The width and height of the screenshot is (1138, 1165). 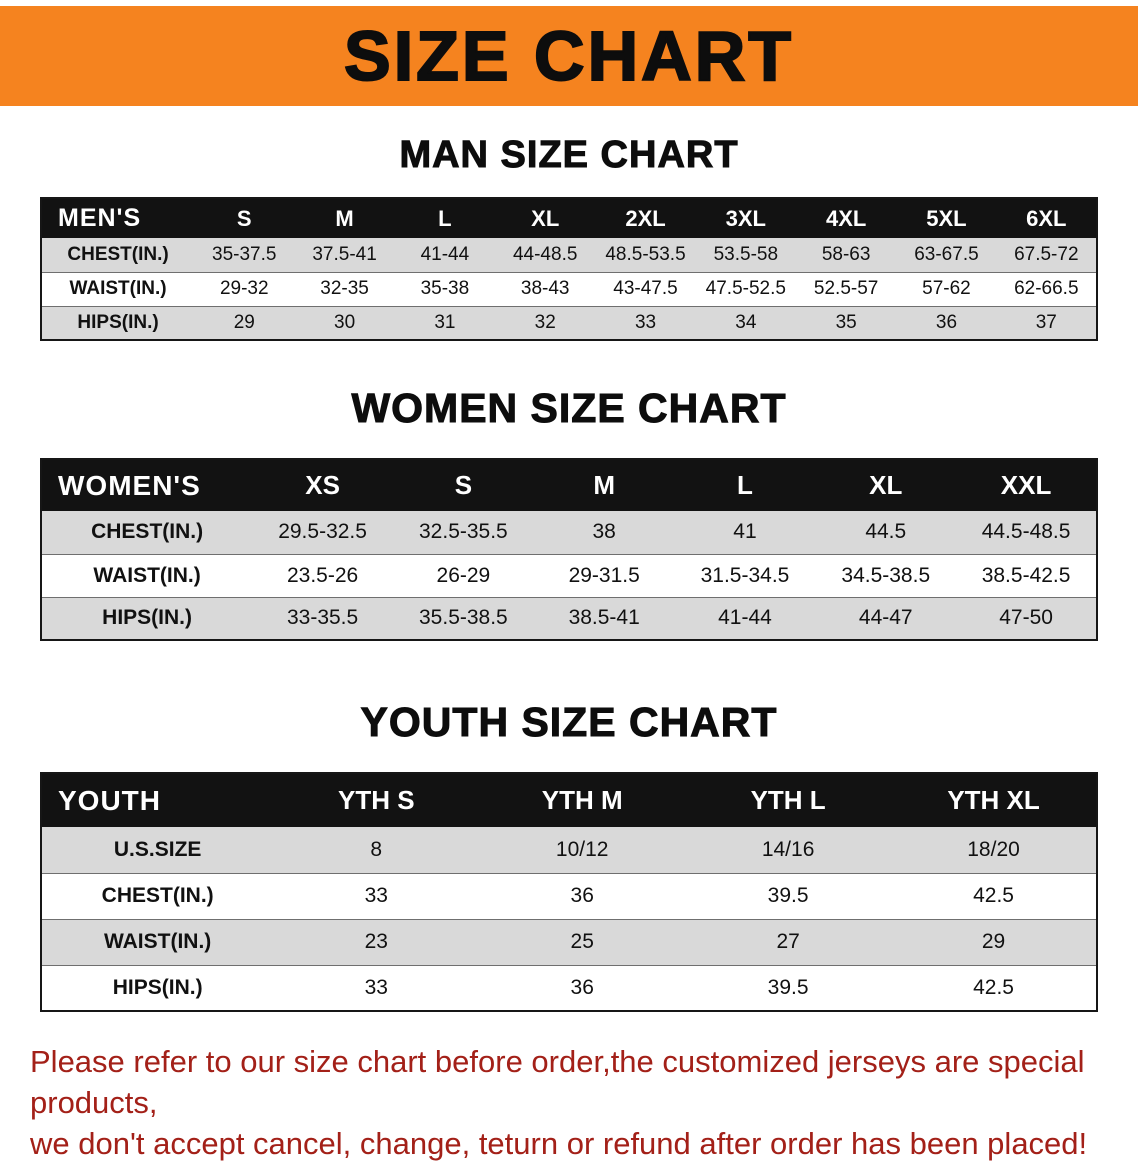 What do you see at coordinates (645, 254) in the screenshot?
I see `measurement-cell: 48.5-53.5` at bounding box center [645, 254].